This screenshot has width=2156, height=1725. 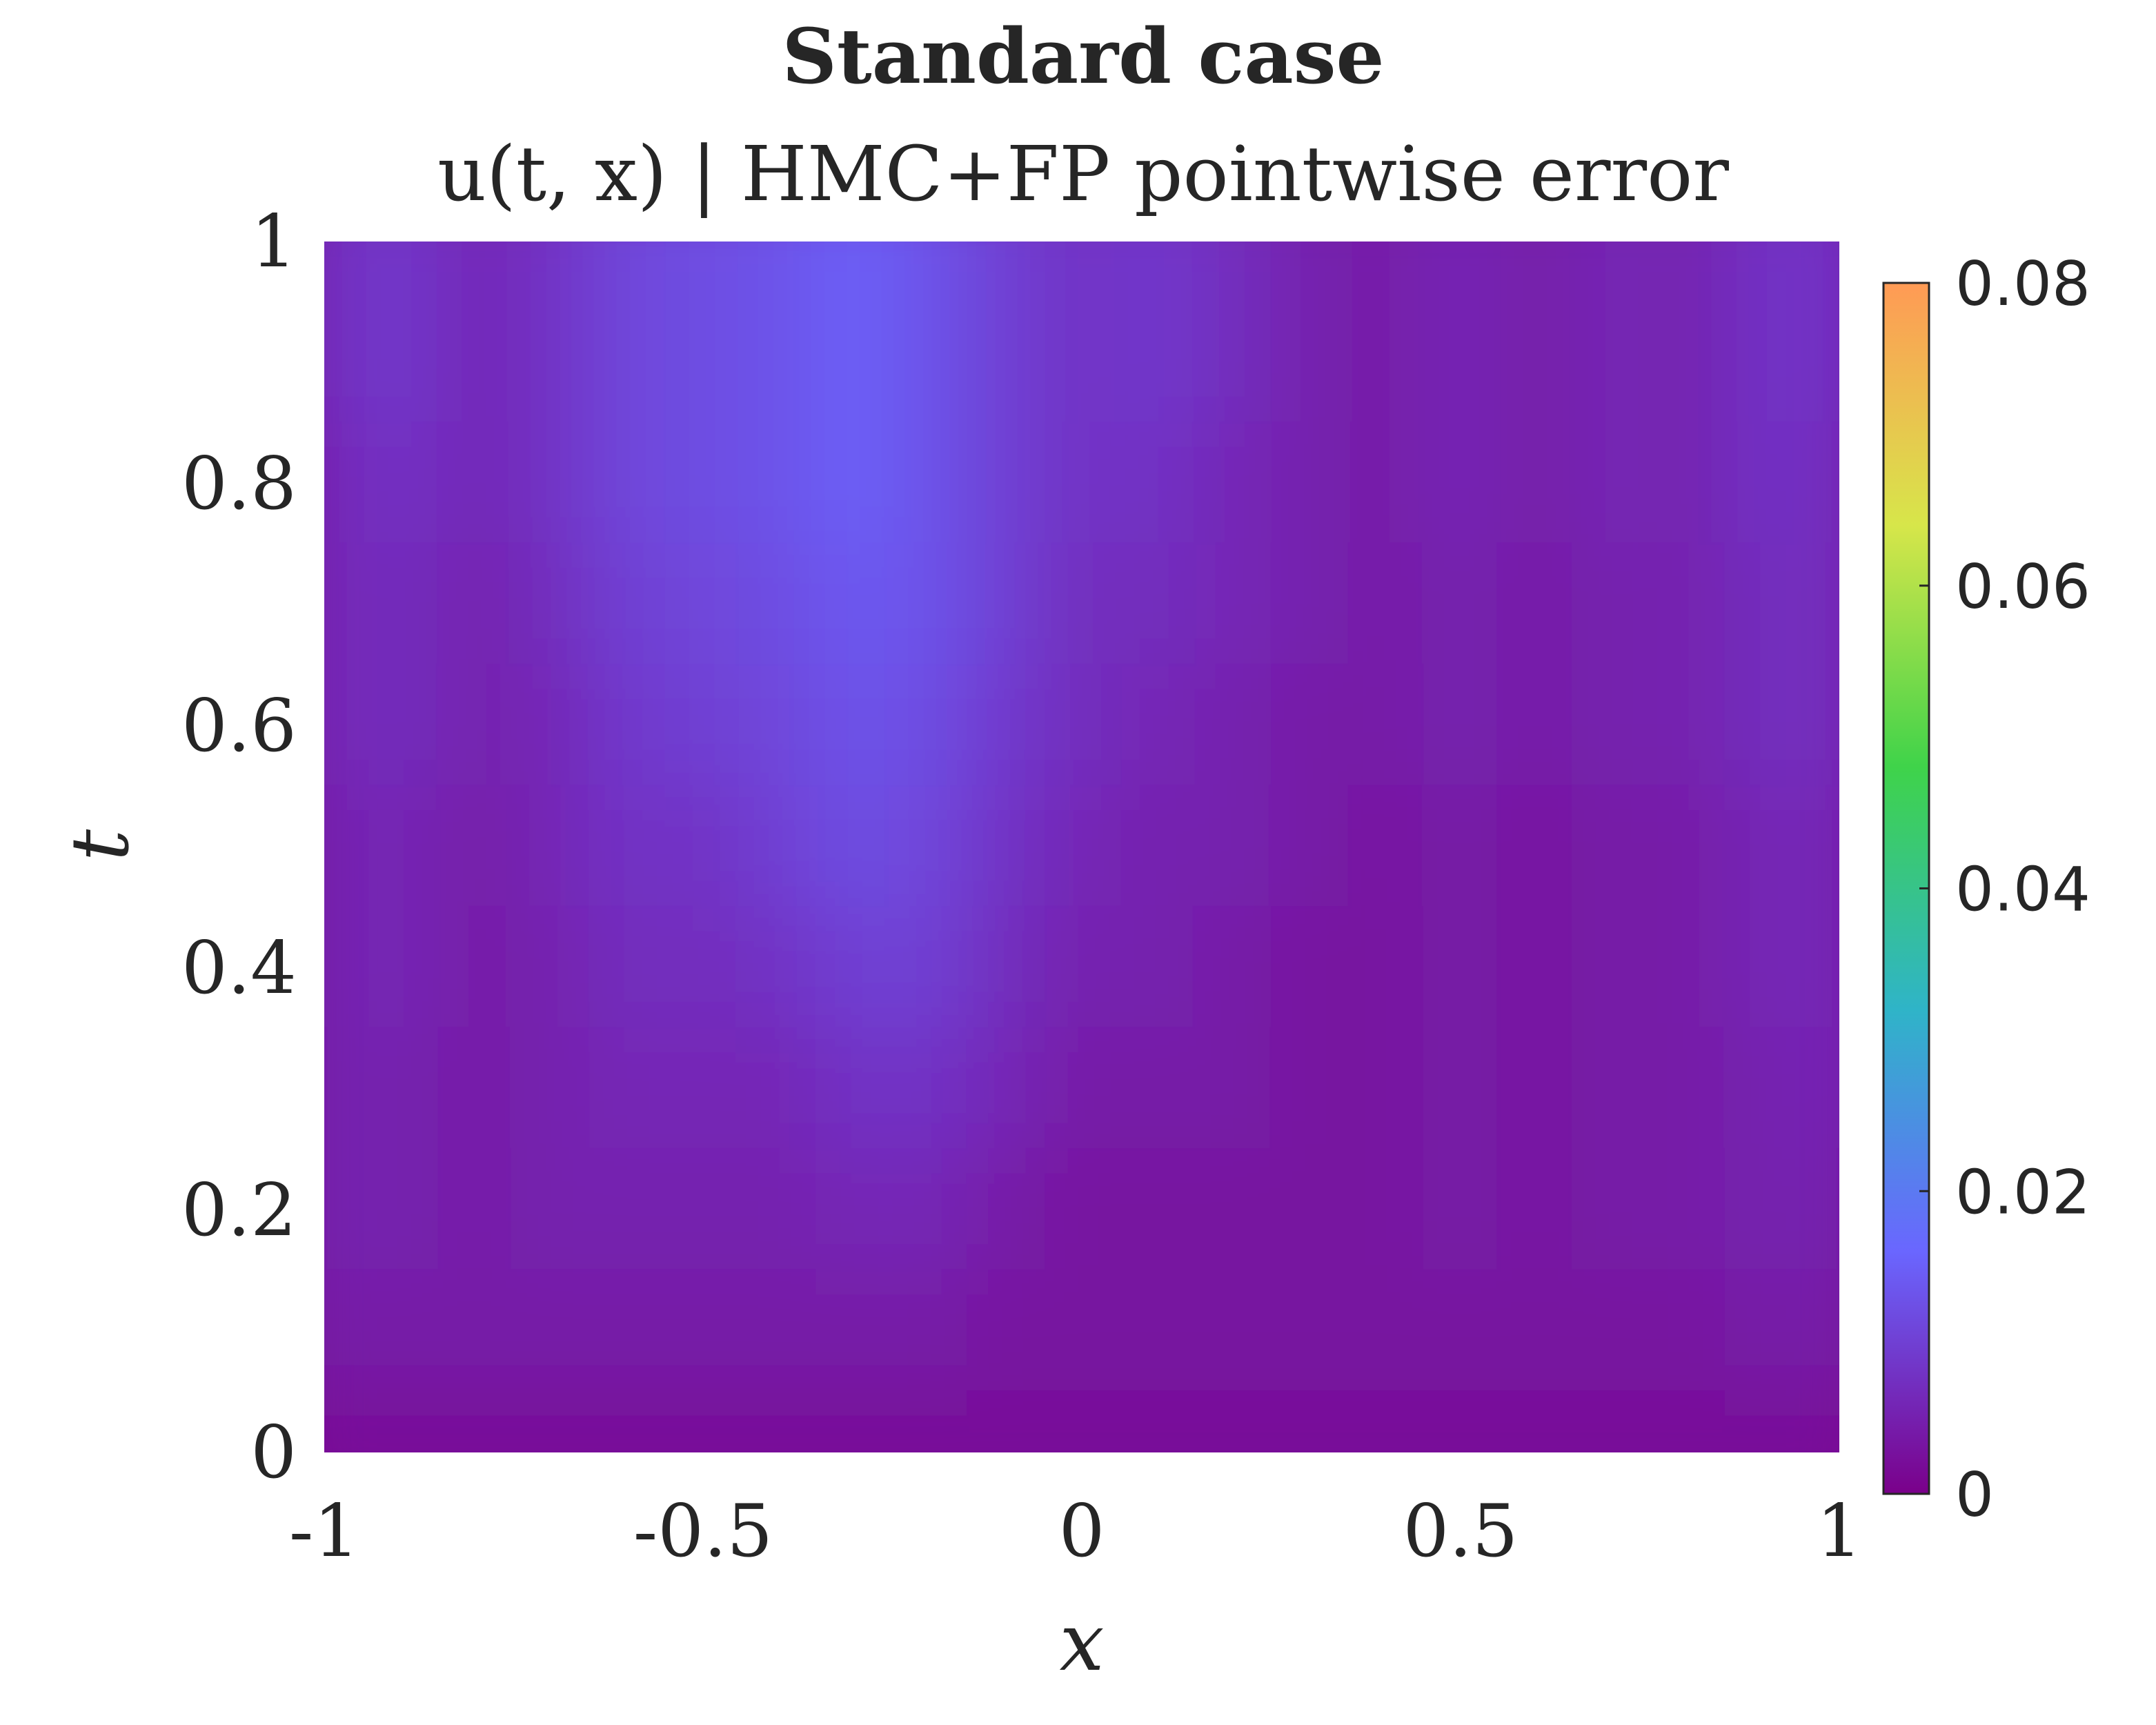 What do you see at coordinates (1083, 174) in the screenshot?
I see `chart-subtitle: u(t, x) | HMC+FP pointwise error` at bounding box center [1083, 174].